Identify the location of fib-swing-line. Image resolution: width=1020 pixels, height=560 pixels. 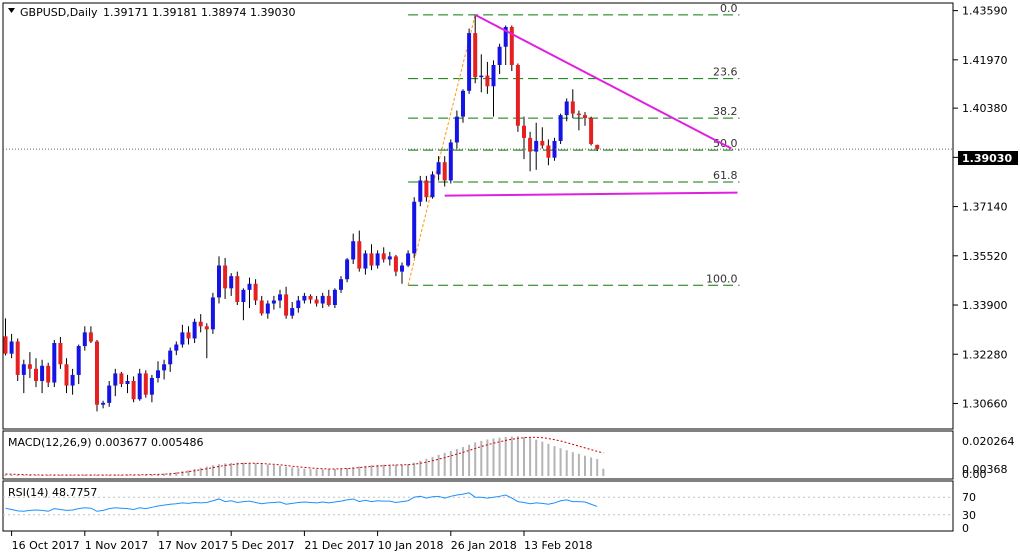
(441, 150).